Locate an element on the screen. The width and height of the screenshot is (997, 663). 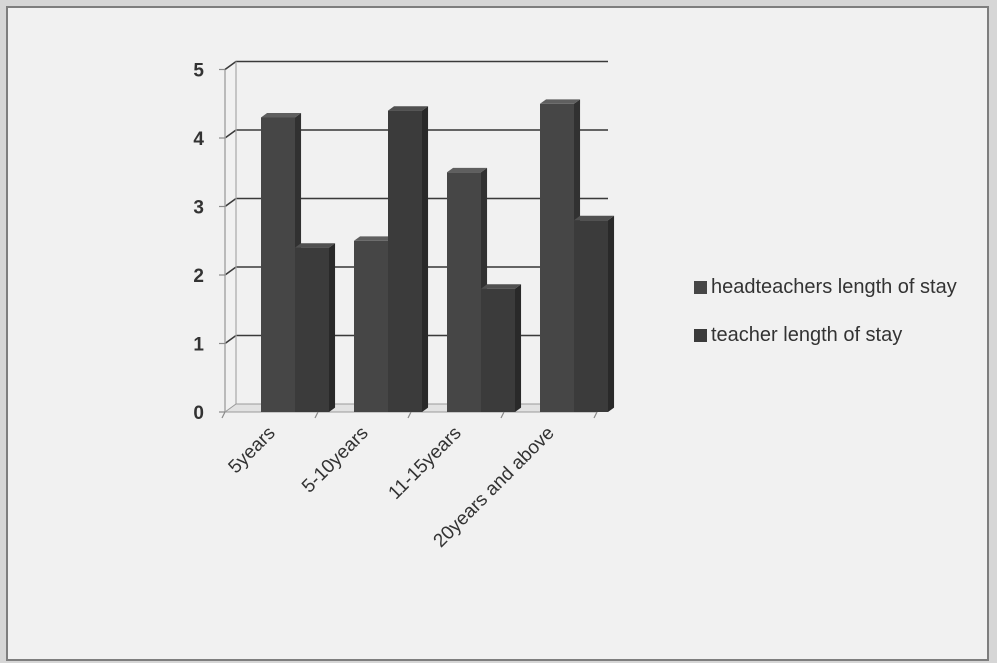
y-tick-label: 2 is located at coordinates (198, 276).